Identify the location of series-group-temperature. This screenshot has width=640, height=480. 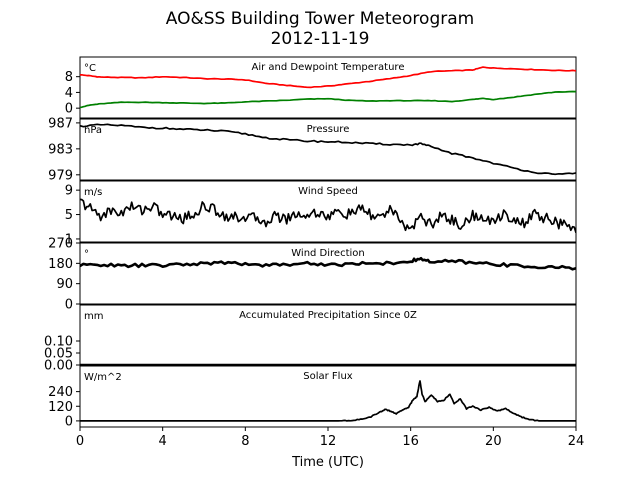
(328, 87).